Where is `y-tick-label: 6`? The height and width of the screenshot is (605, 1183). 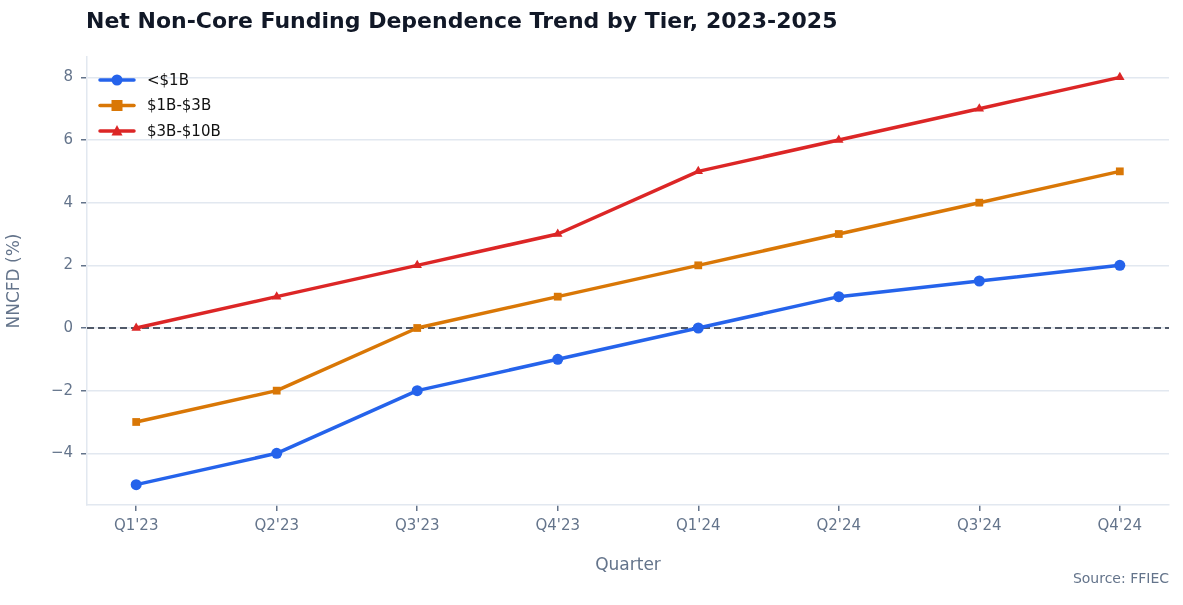 y-tick-label: 6 is located at coordinates (68, 138).